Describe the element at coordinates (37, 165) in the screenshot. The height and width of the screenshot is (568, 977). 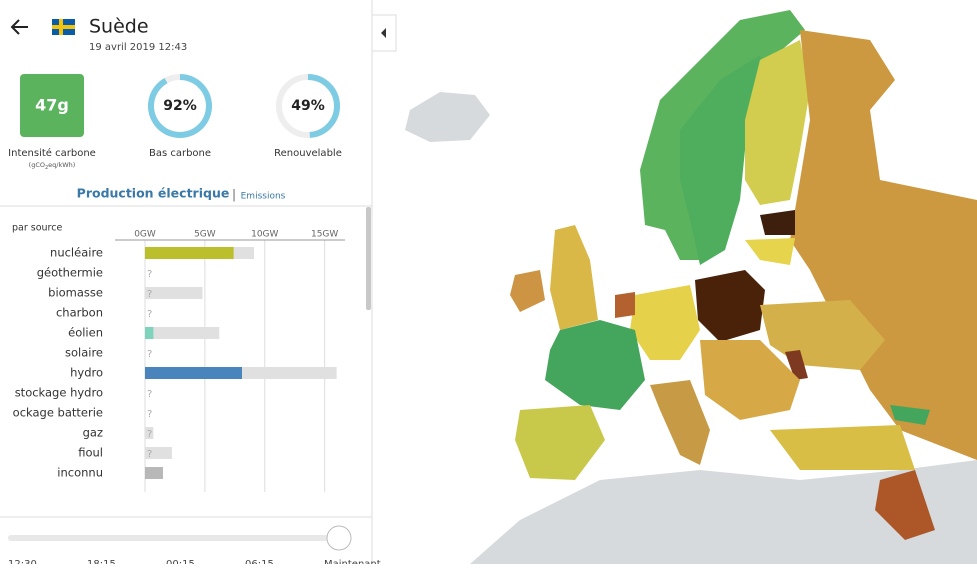
I see `unit-part: (gCO` at that location.